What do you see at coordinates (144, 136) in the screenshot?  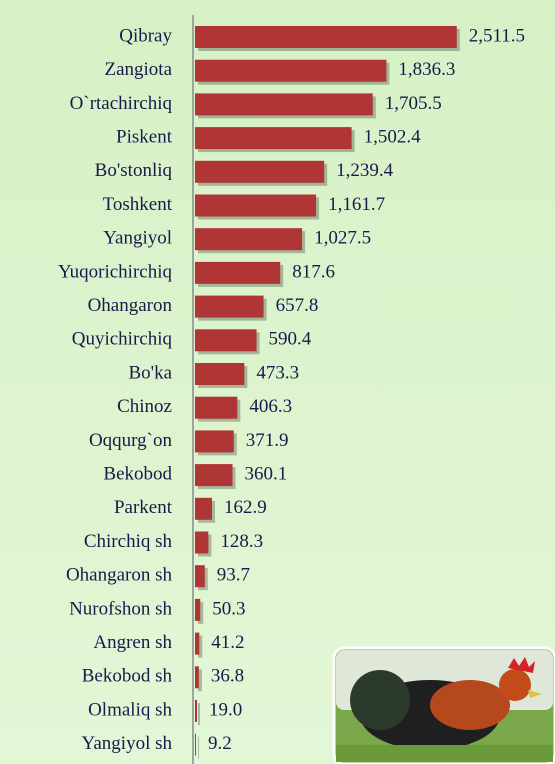 I see `category-label: Piskent` at bounding box center [144, 136].